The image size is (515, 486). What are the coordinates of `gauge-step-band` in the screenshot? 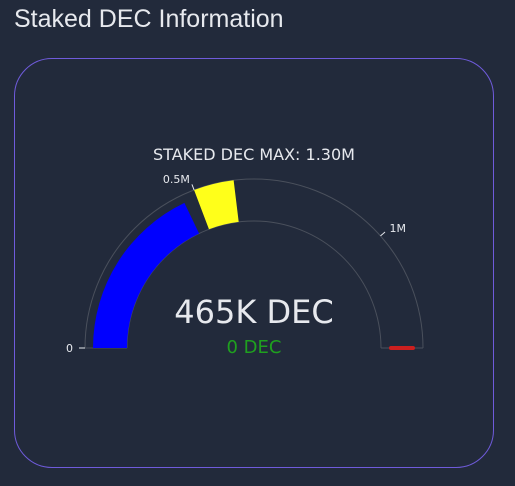 It's located at (216, 205).